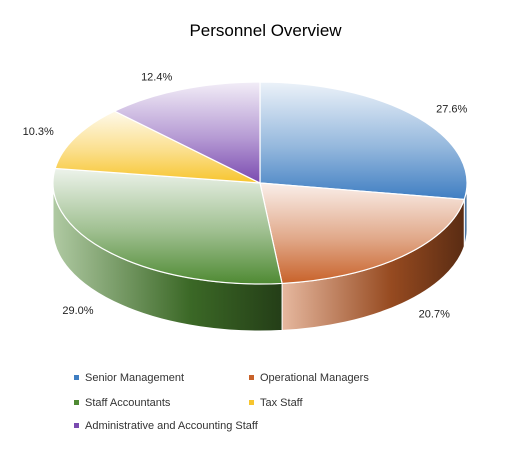 Image resolution: width=531 pixels, height=471 pixels. I want to click on pie-slice-staff-accountants, so click(167, 226).